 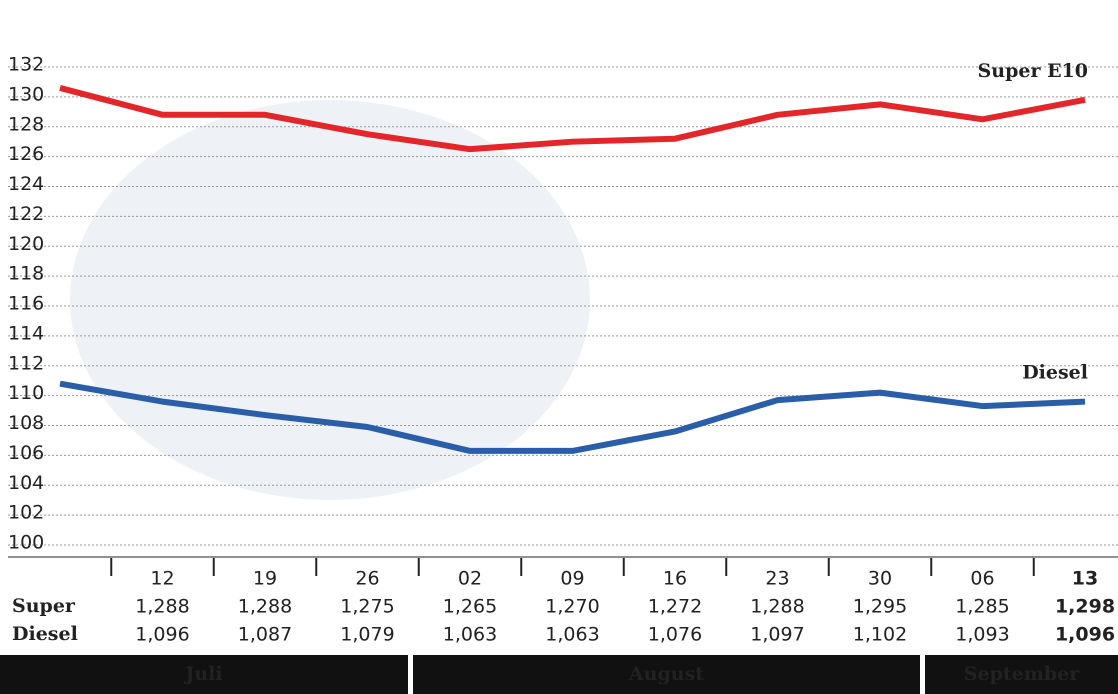 What do you see at coordinates (777, 579) in the screenshot?
I see `x-tick-label: 23` at bounding box center [777, 579].